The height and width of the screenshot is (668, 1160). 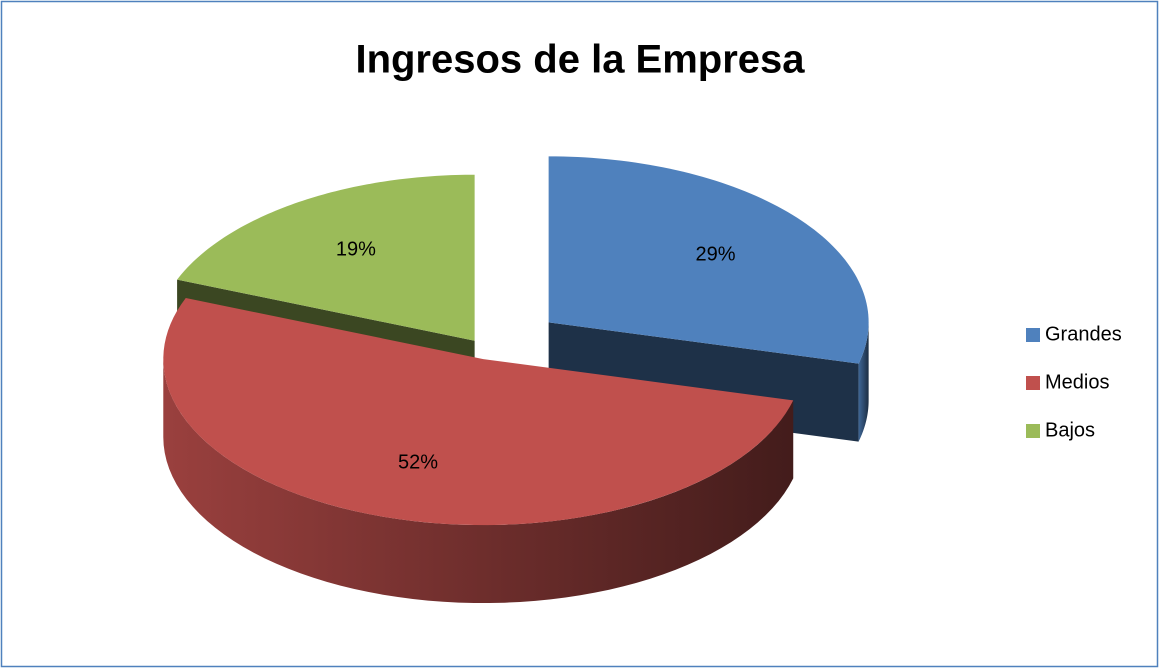 I want to click on data-label: 19%, so click(x=356, y=249).